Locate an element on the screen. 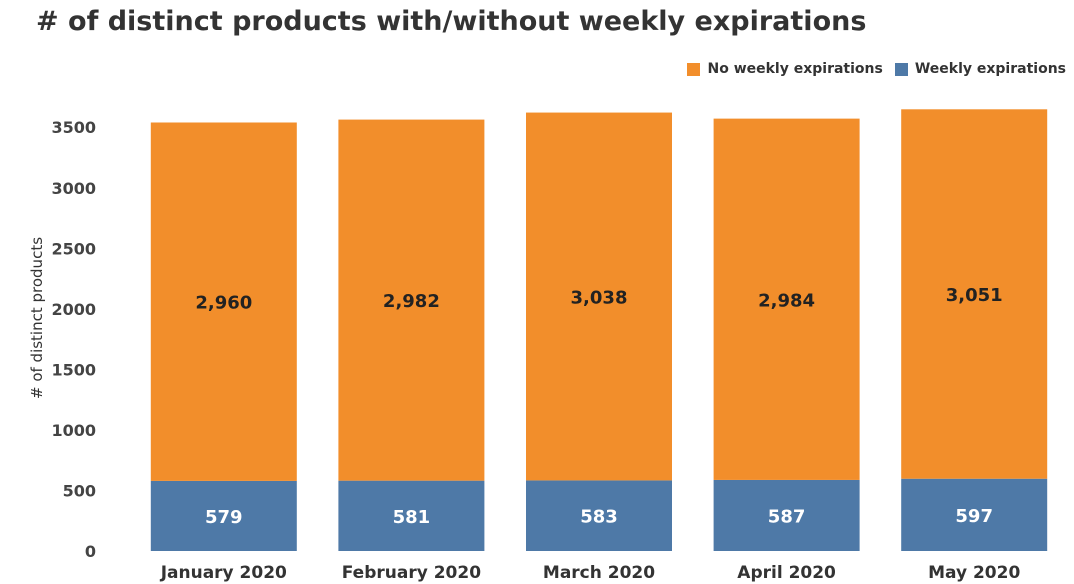  data-label-no-weekly: 2,984 is located at coordinates (786, 300).